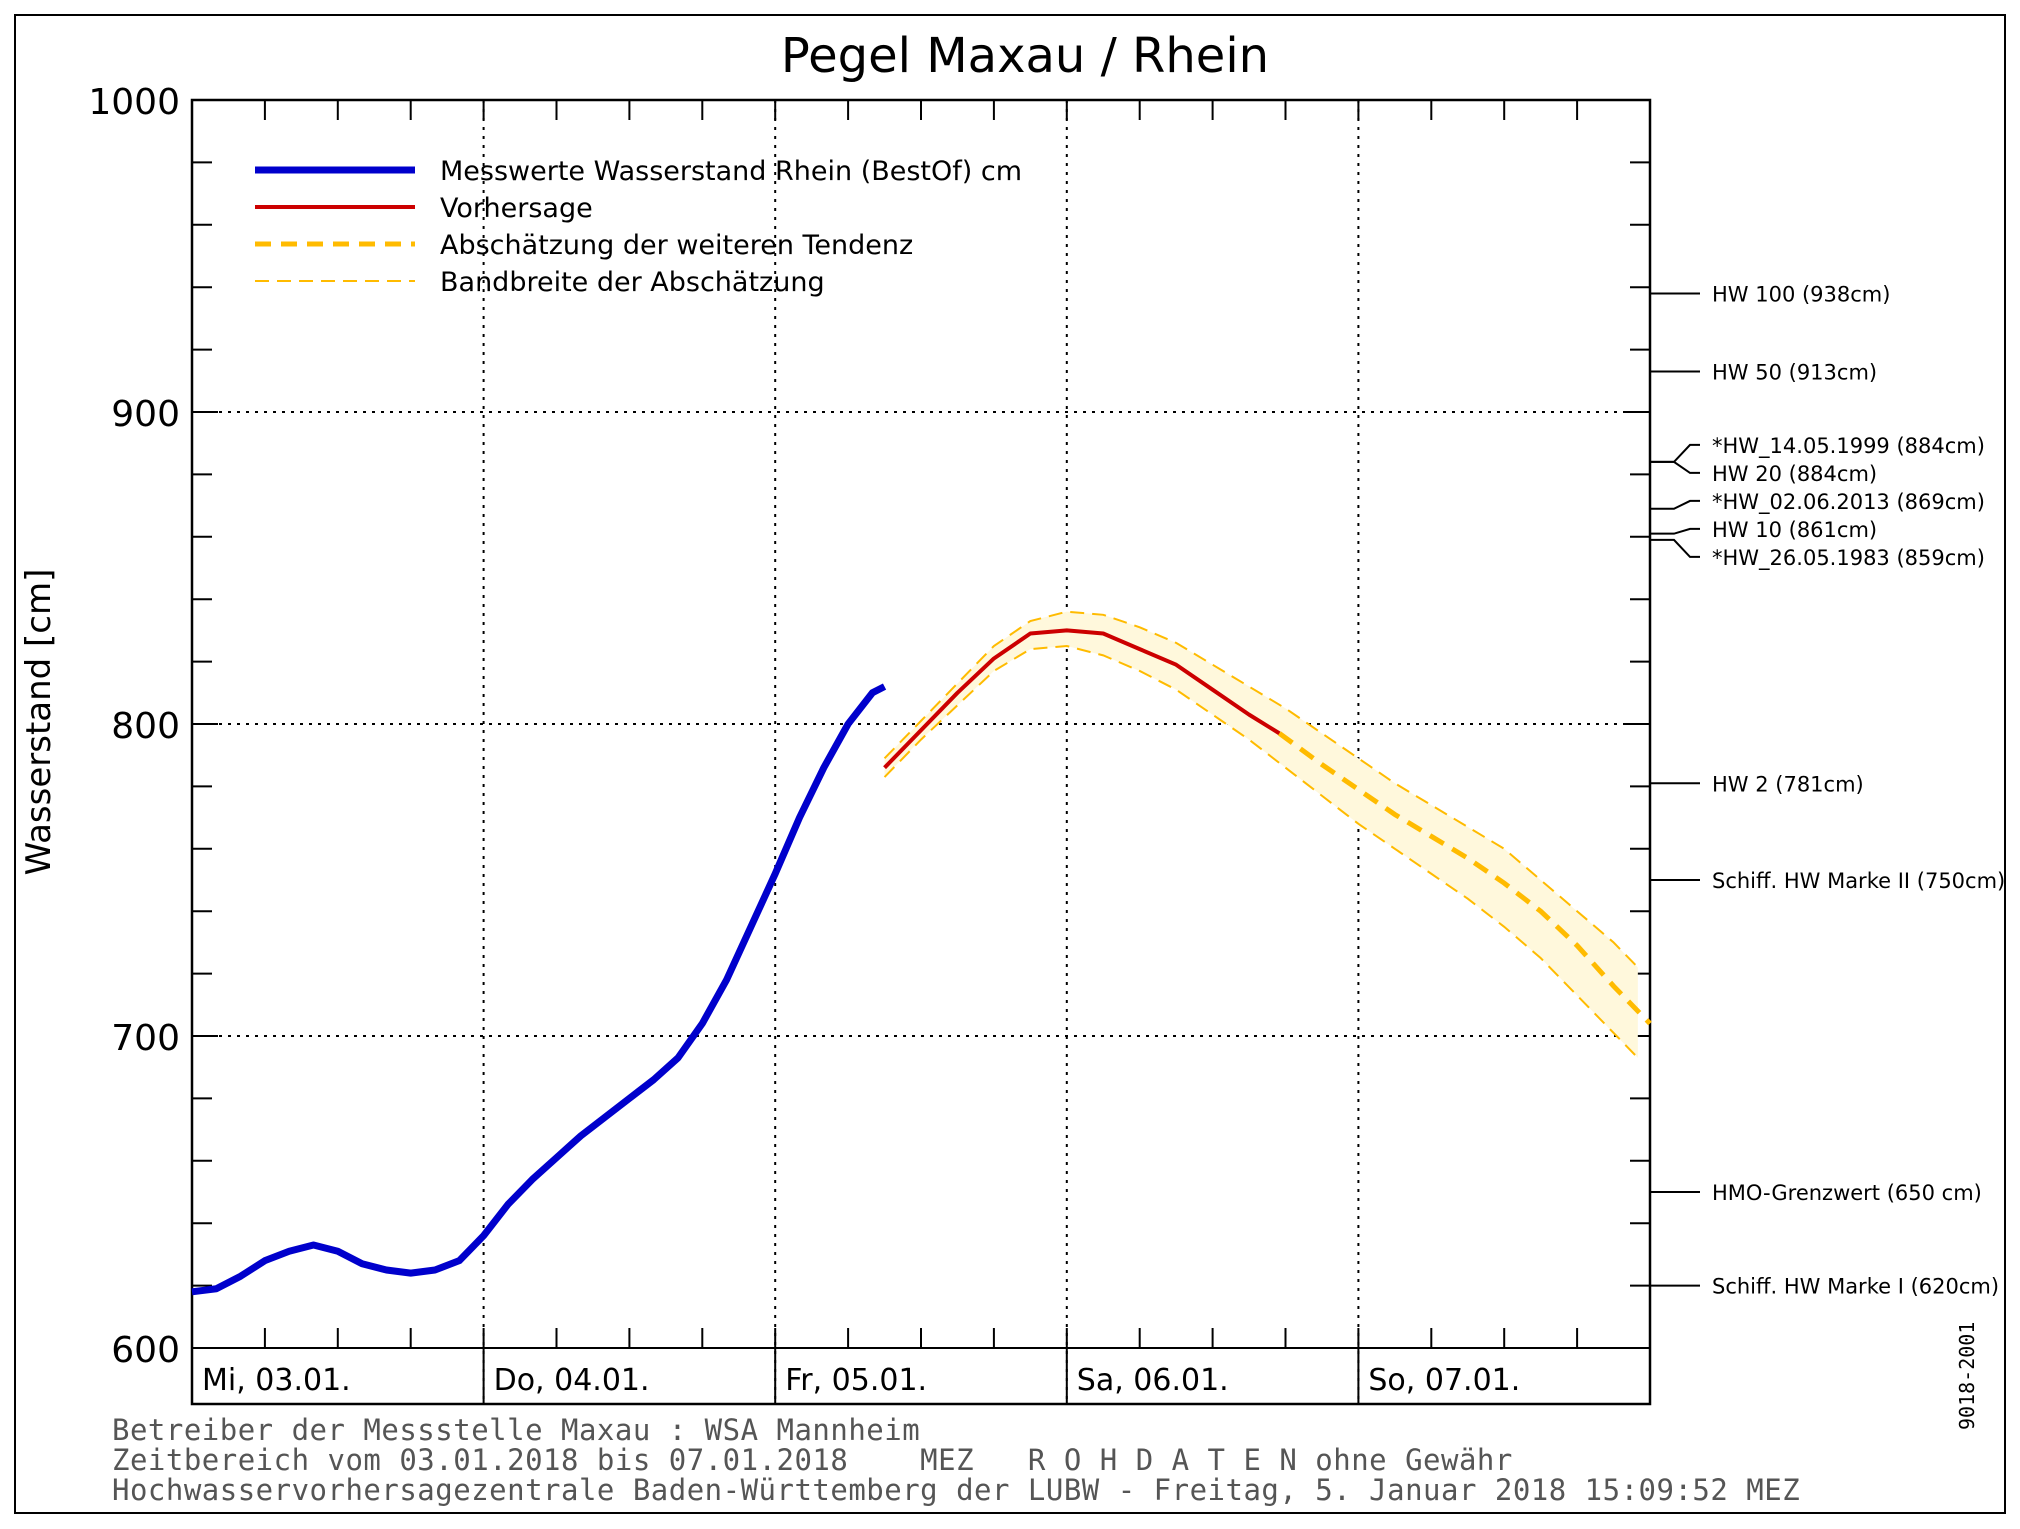 The height and width of the screenshot is (1529, 2020). What do you see at coordinates (1153, 1380) in the screenshot?
I see `x-day-label: Sa, 06.01.` at bounding box center [1153, 1380].